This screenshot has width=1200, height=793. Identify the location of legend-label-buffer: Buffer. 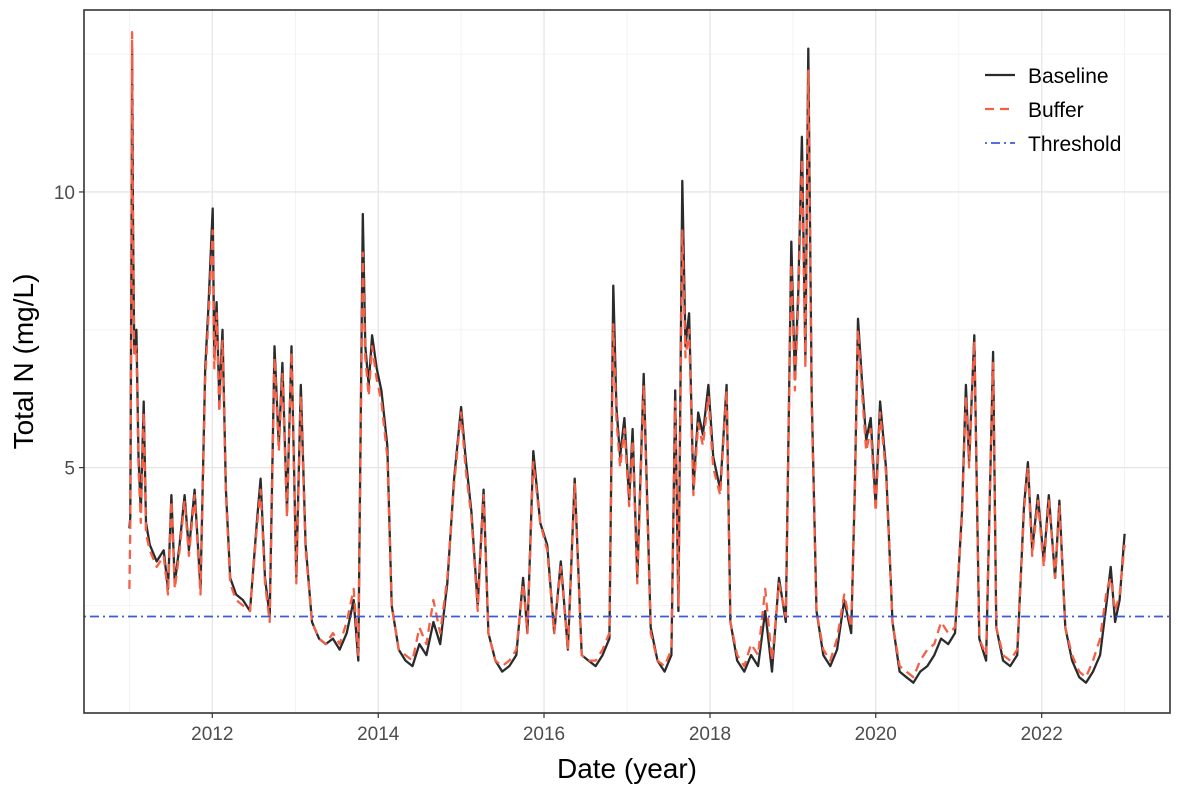
(1056, 110).